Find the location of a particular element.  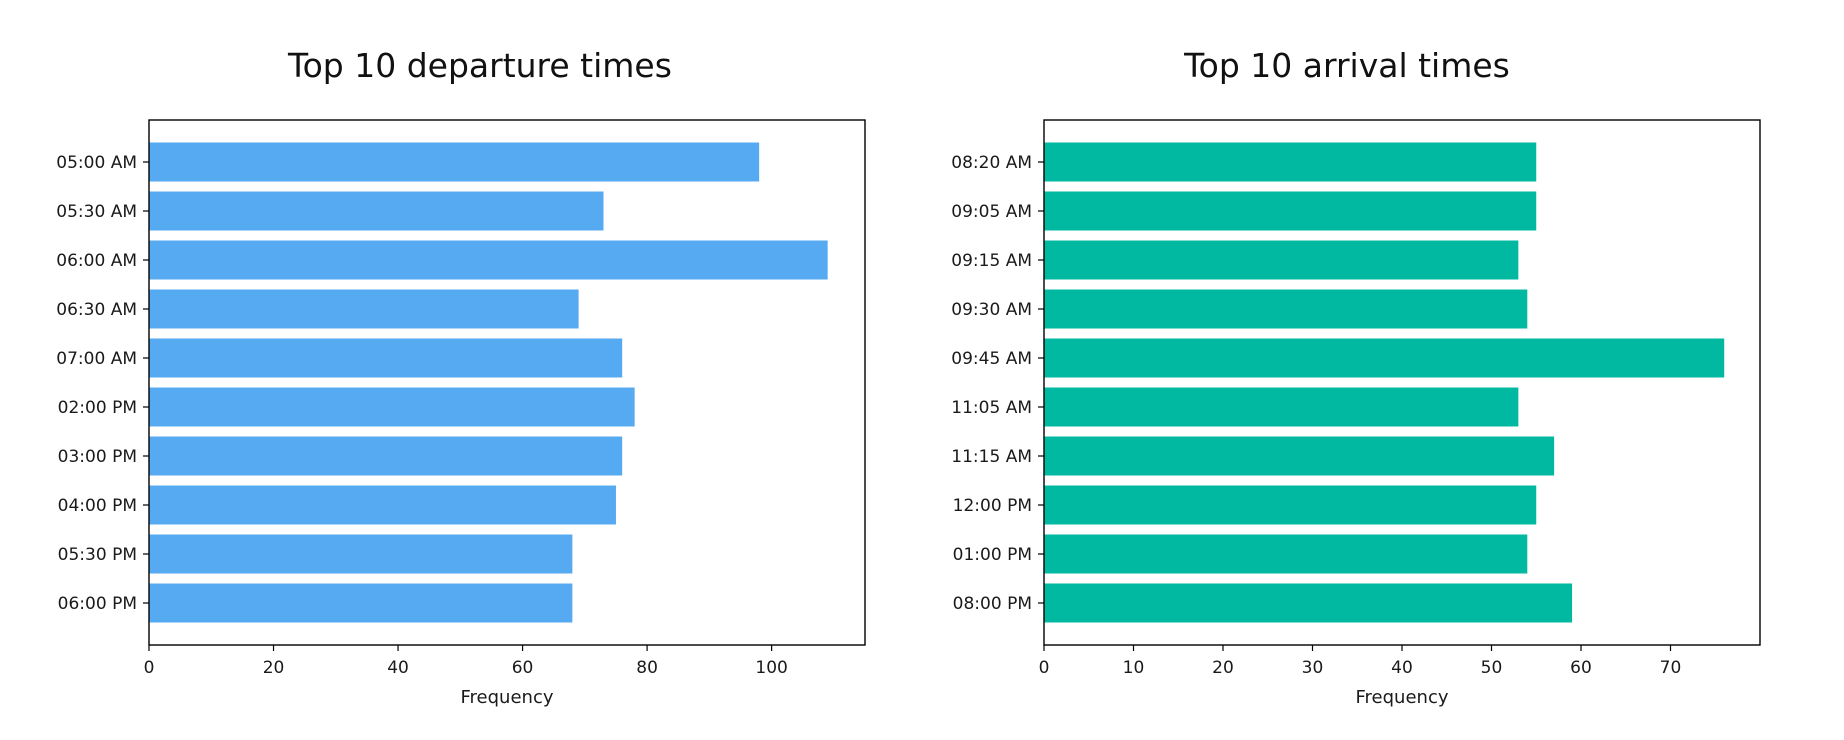

x-tick-label: 30 is located at coordinates (1313, 668).